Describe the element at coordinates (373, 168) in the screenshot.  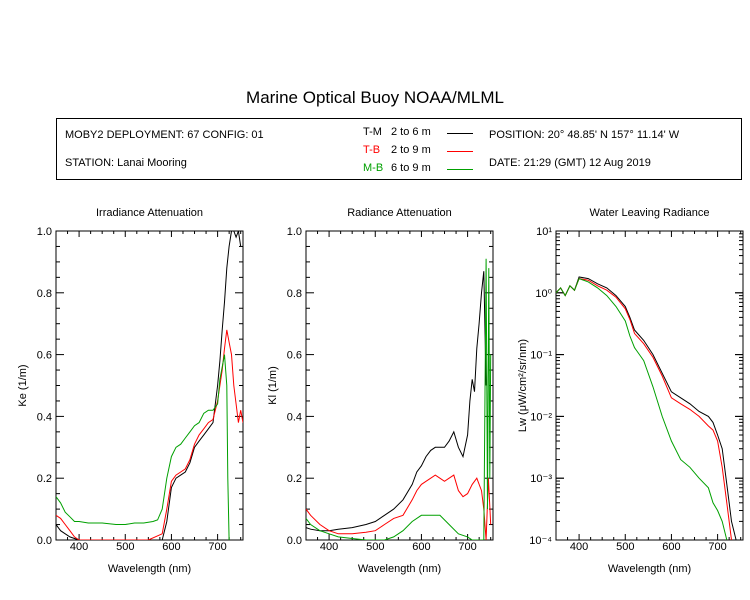
I see `legend-code-mb: M-B` at that location.